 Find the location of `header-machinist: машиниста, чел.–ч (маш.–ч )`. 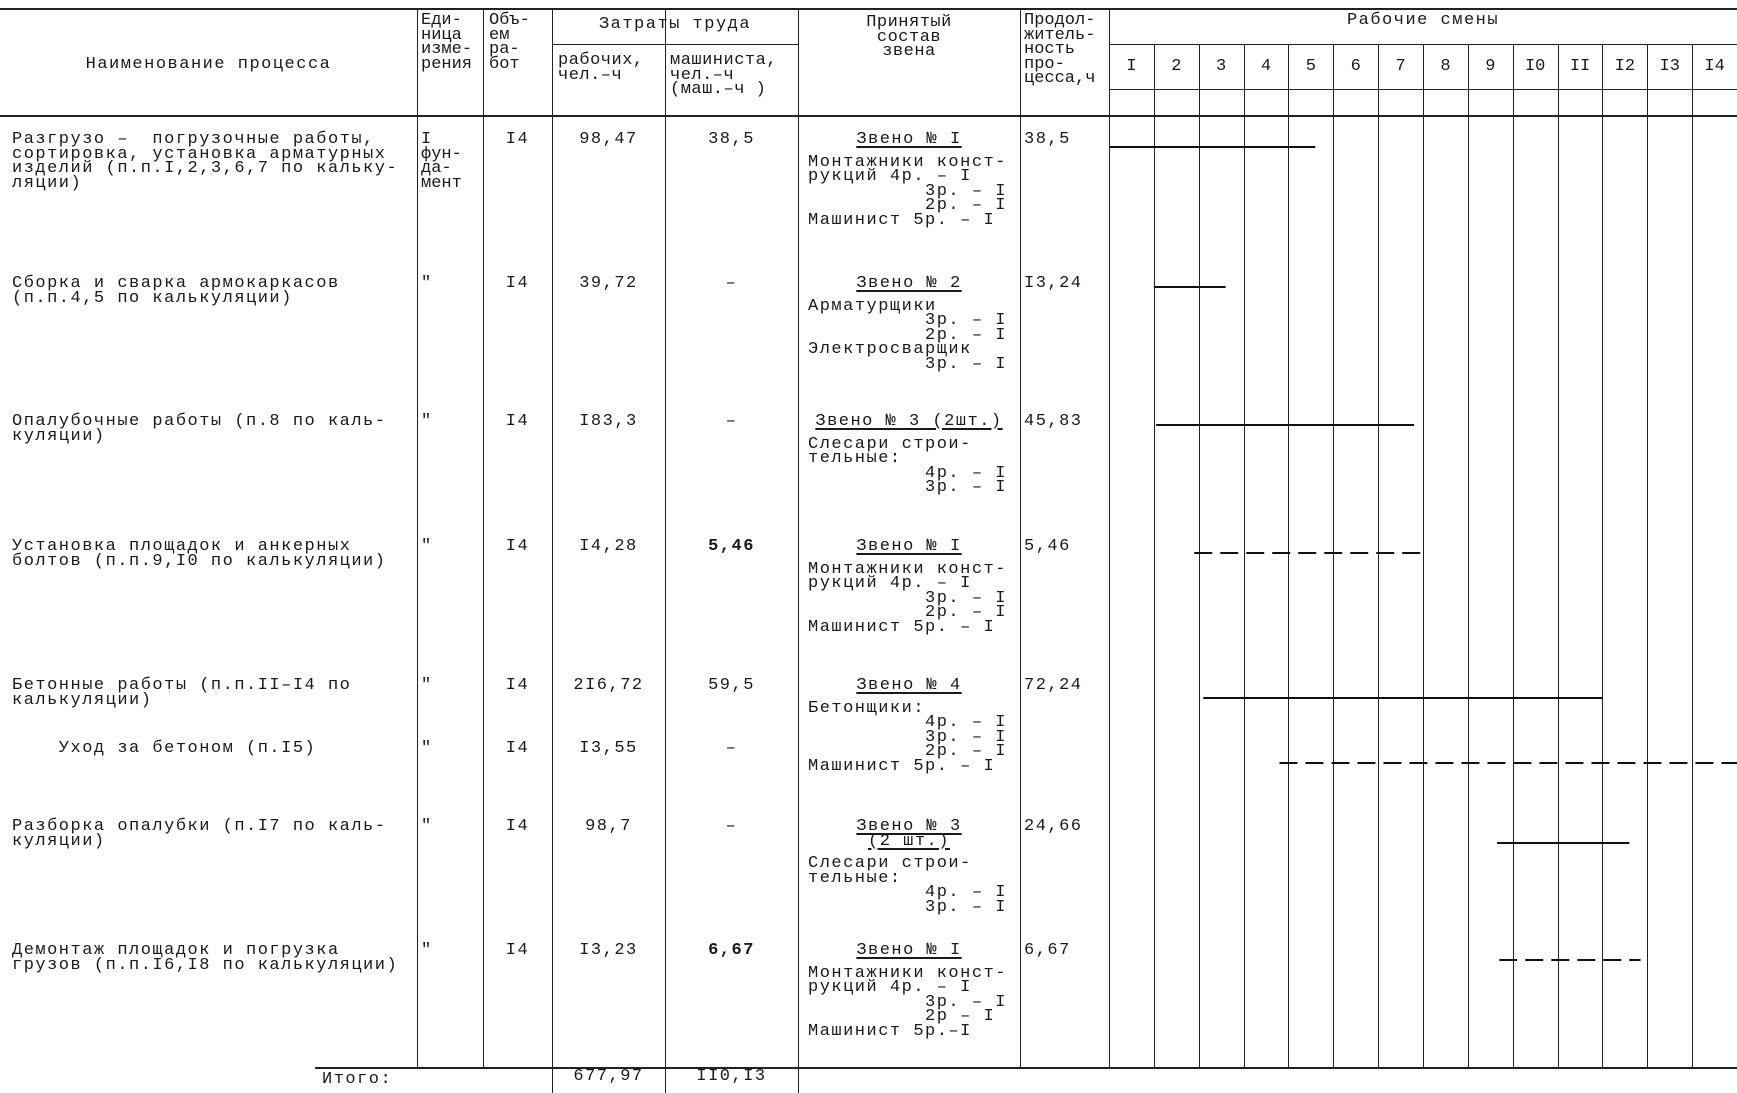

header-machinist: машиниста, чел.–ч (маш.–ч ) is located at coordinates (723, 74).